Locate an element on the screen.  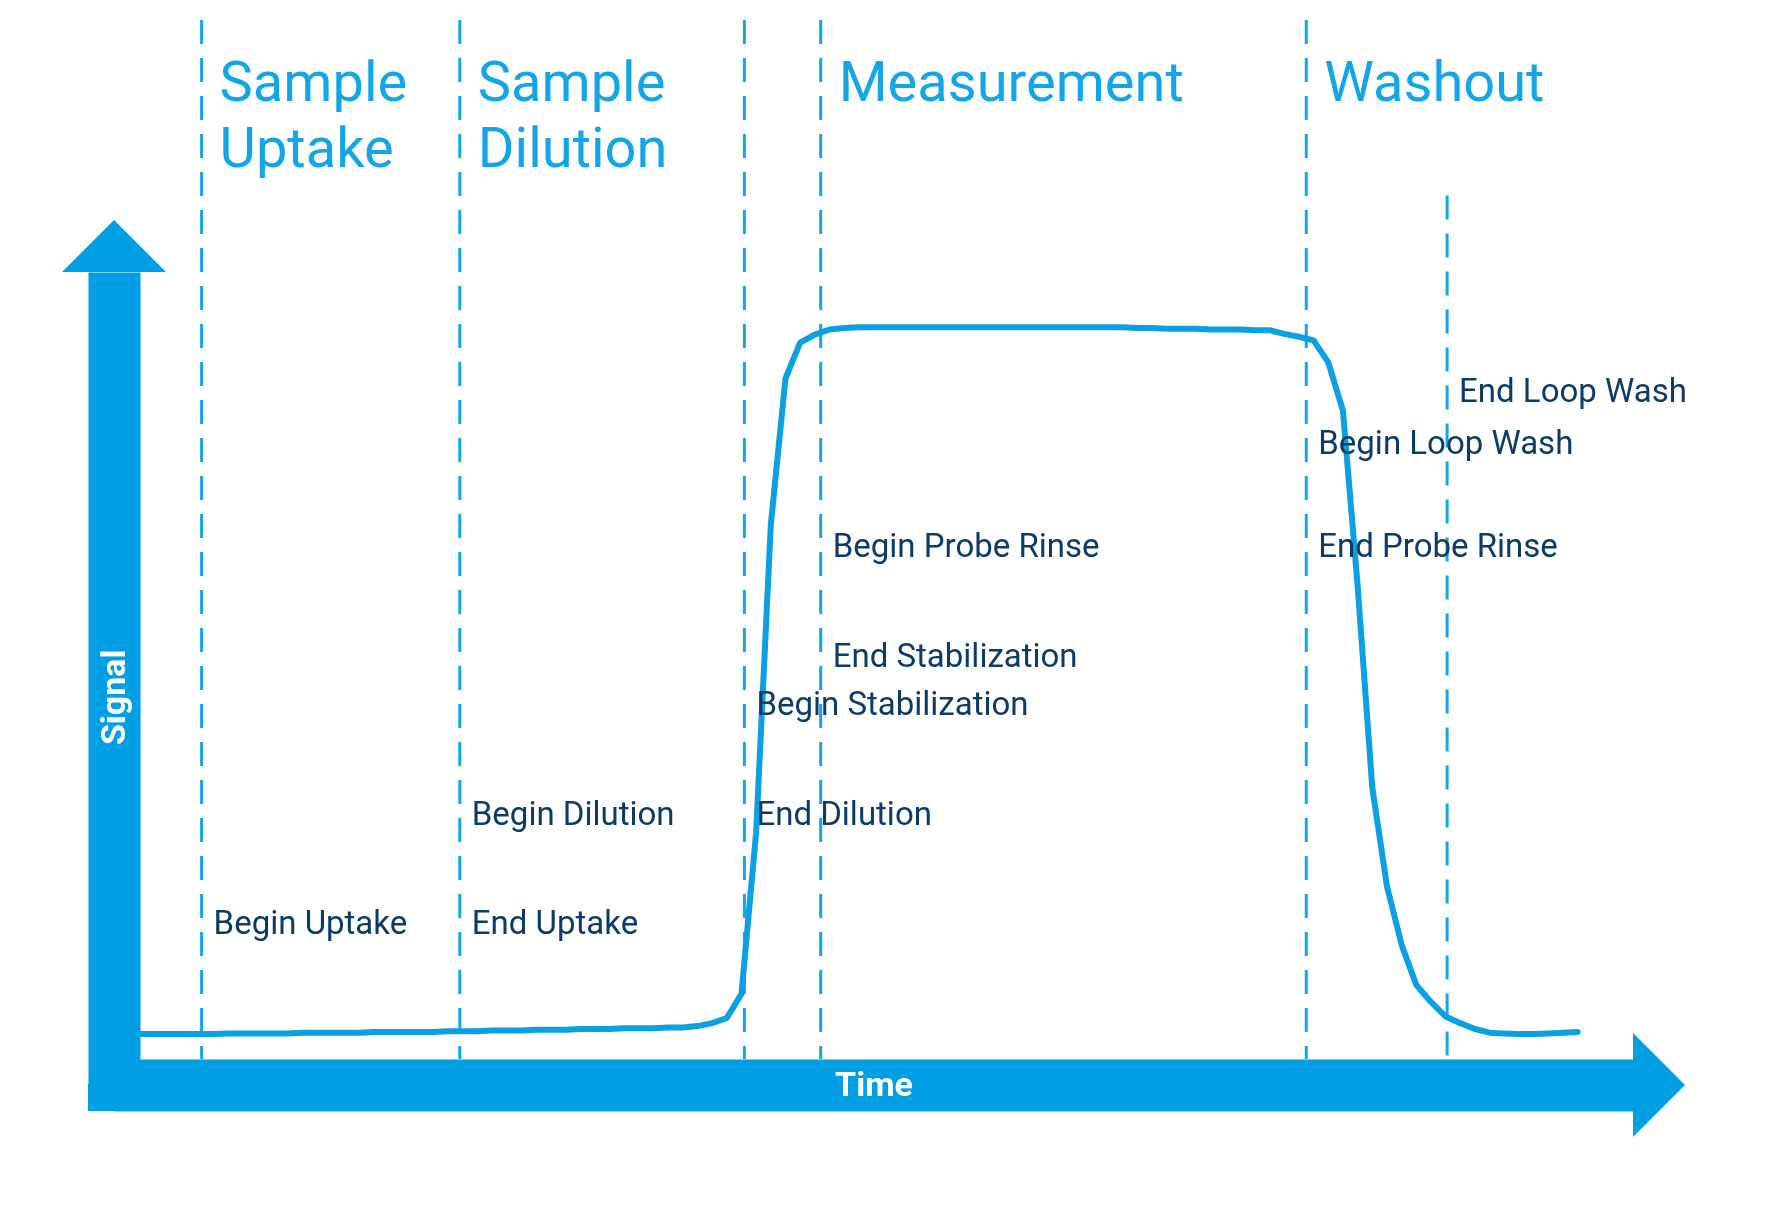
text: Washout is located at coordinates (1434, 81).